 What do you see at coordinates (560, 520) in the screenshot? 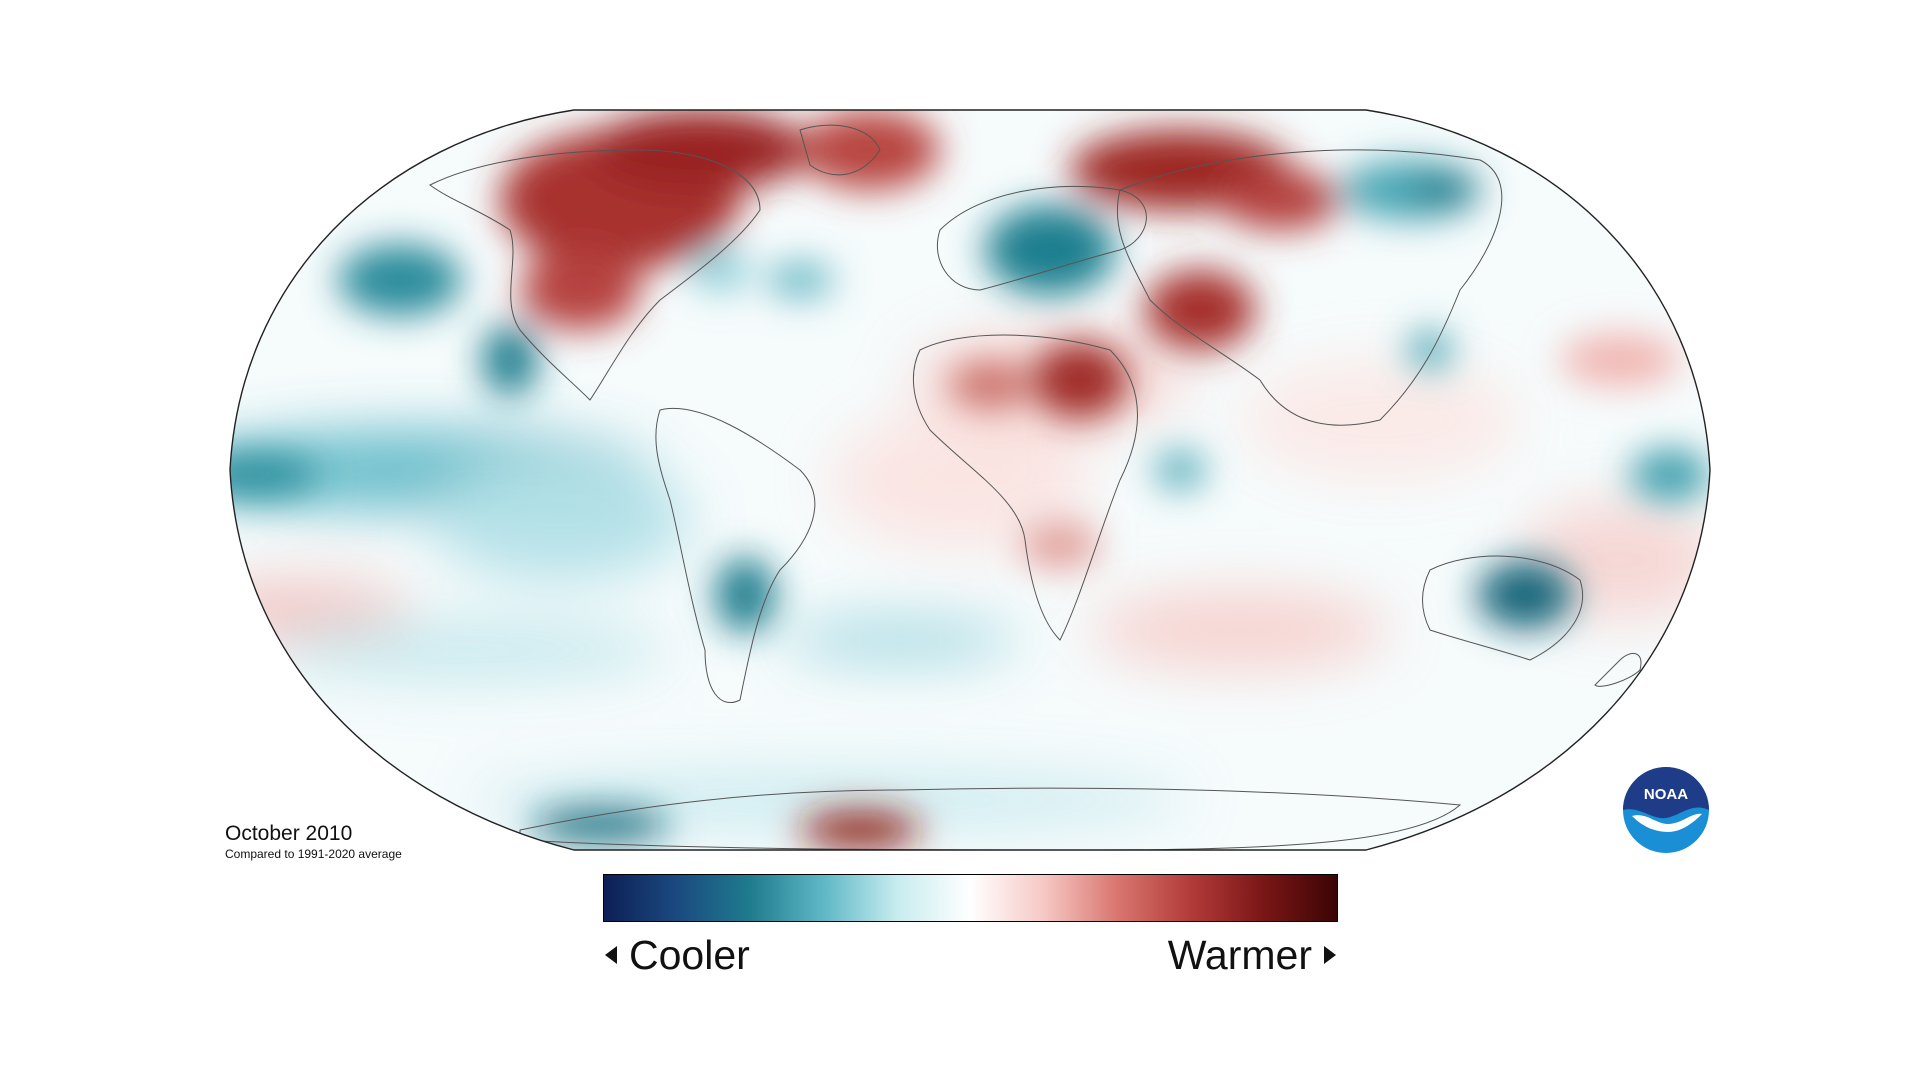
I see `pacific-cool-band` at bounding box center [560, 520].